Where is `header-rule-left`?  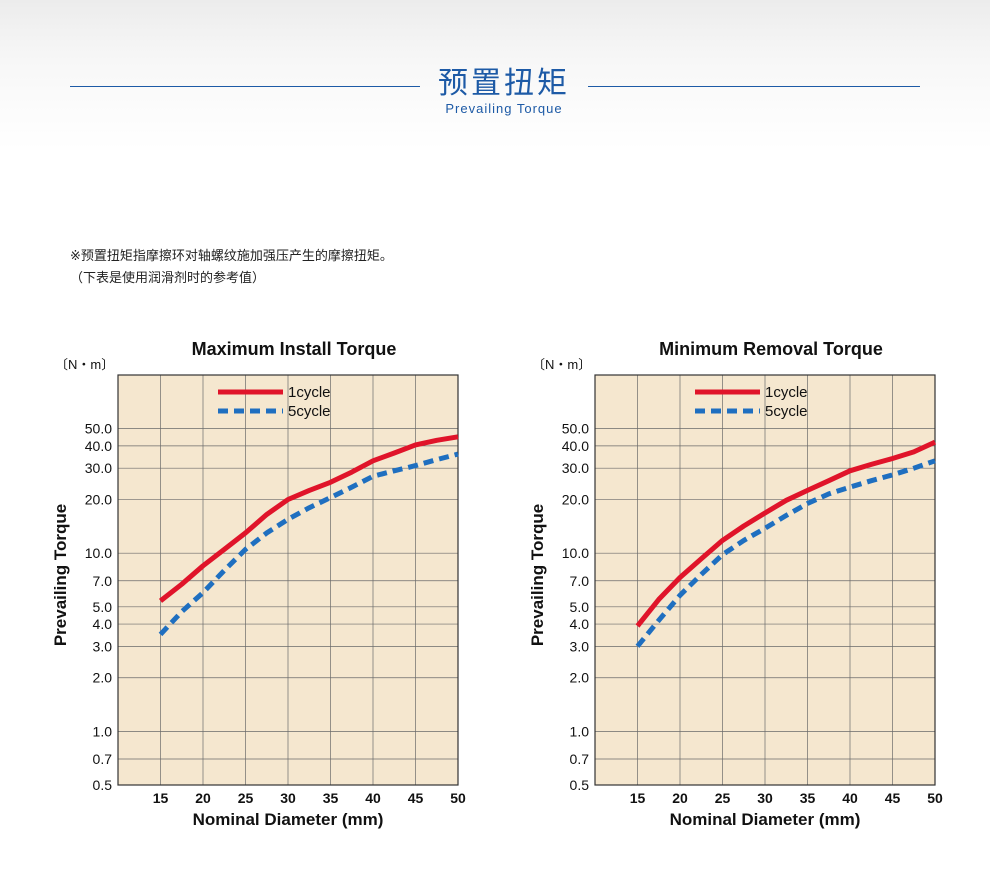 header-rule-left is located at coordinates (245, 86).